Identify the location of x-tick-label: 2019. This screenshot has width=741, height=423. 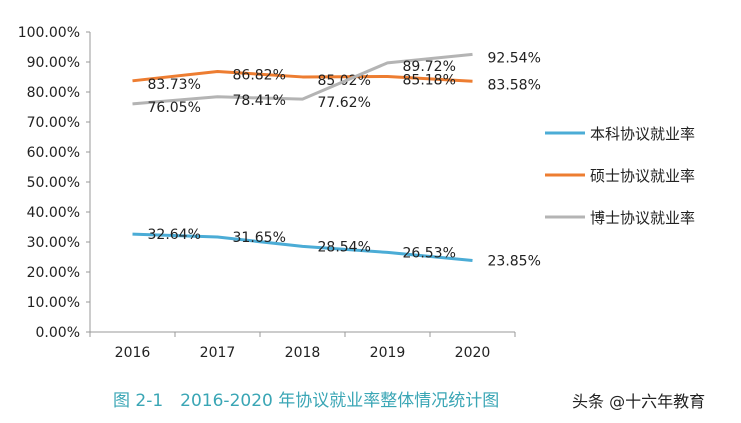
(388, 353).